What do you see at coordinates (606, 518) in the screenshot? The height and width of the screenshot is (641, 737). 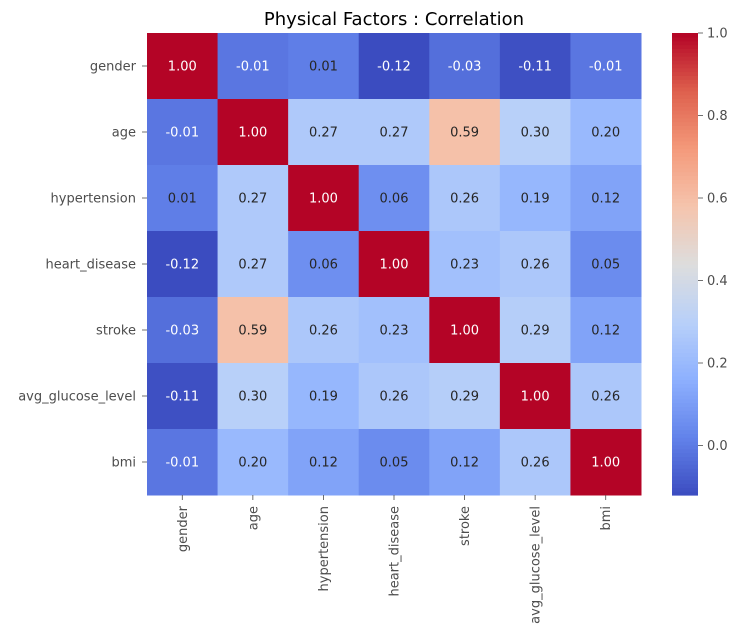 I see `column-tick-label: bmi` at bounding box center [606, 518].